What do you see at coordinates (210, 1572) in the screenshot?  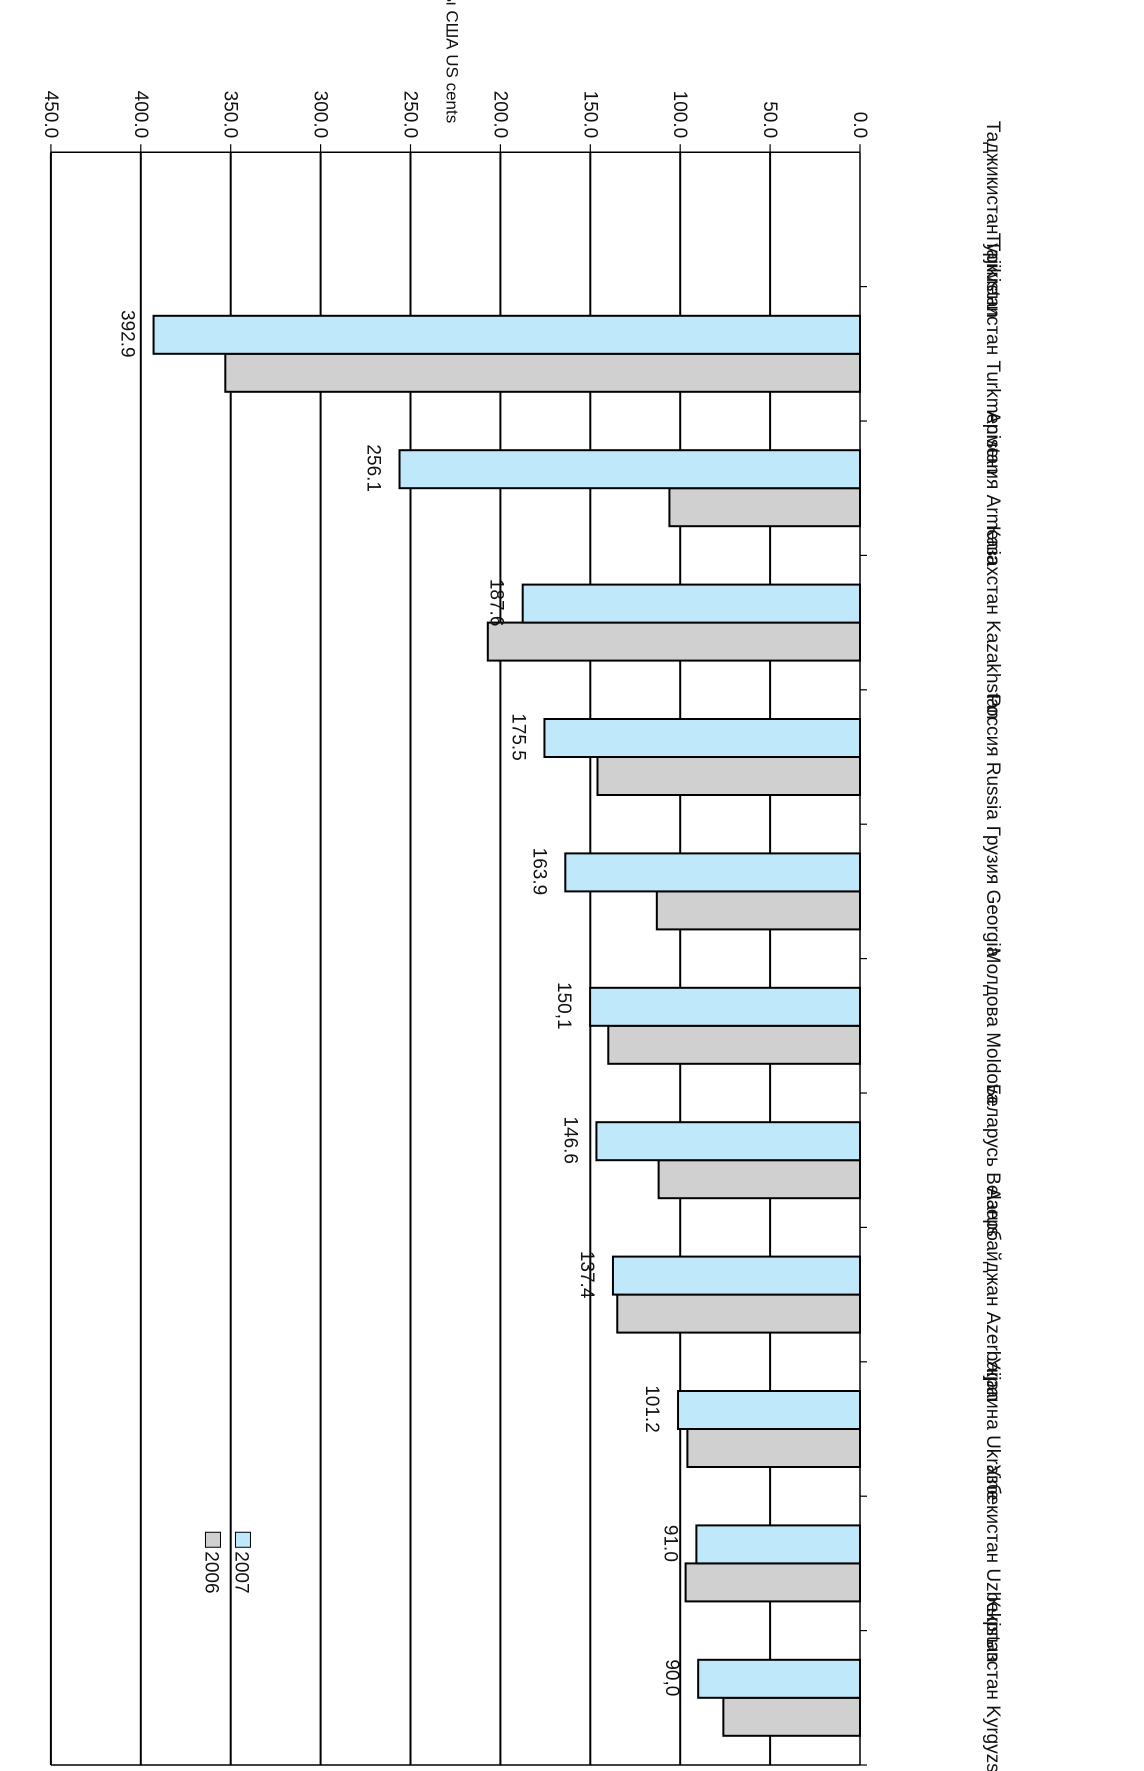 I see `legend-label-2006: 2006` at bounding box center [210, 1572].